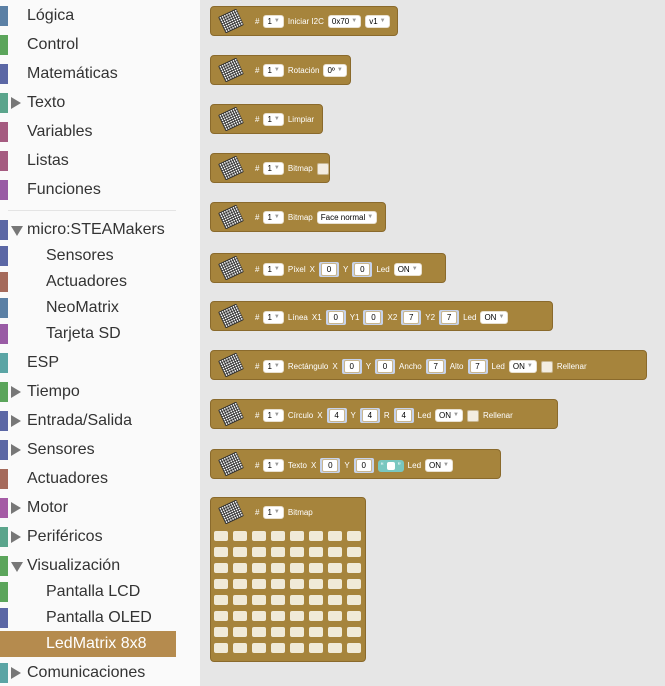 The image size is (665, 686). What do you see at coordinates (335, 70) in the screenshot?
I see `rotation-dropdown: 0º ▼` at bounding box center [335, 70].